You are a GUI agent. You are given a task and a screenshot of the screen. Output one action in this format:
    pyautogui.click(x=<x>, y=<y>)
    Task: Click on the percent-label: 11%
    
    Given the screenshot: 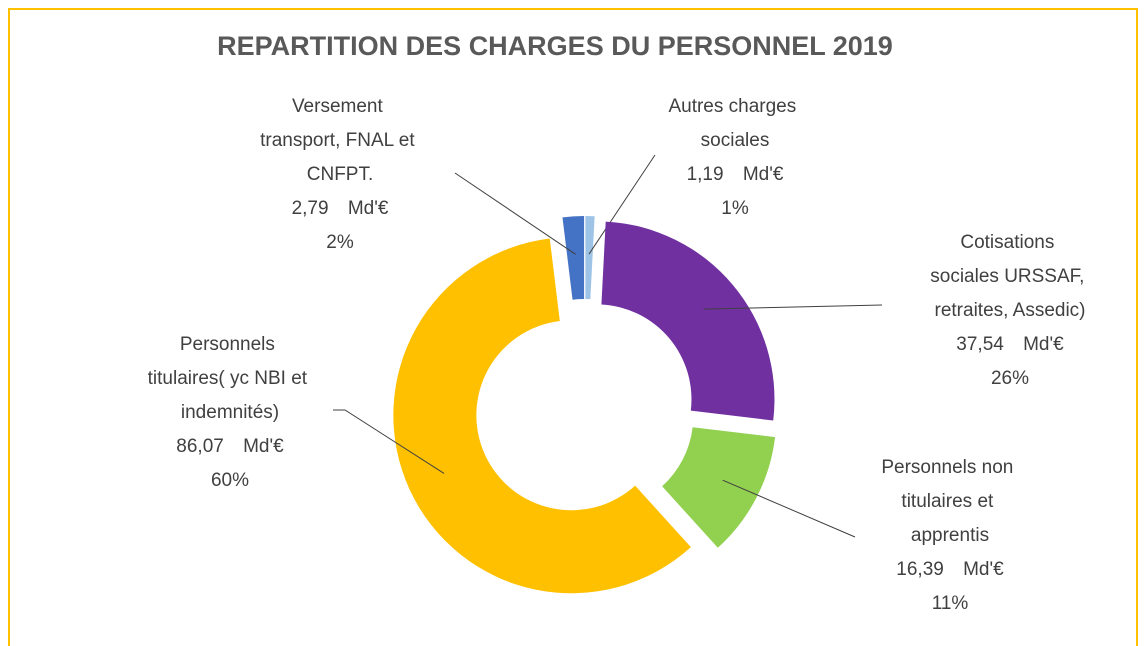 What is the action you would take?
    pyautogui.click(x=950, y=603)
    